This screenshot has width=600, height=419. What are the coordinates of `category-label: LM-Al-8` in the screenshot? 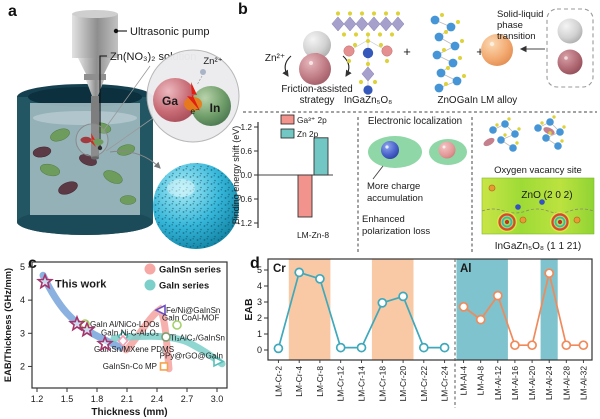 It's located at (481, 381).